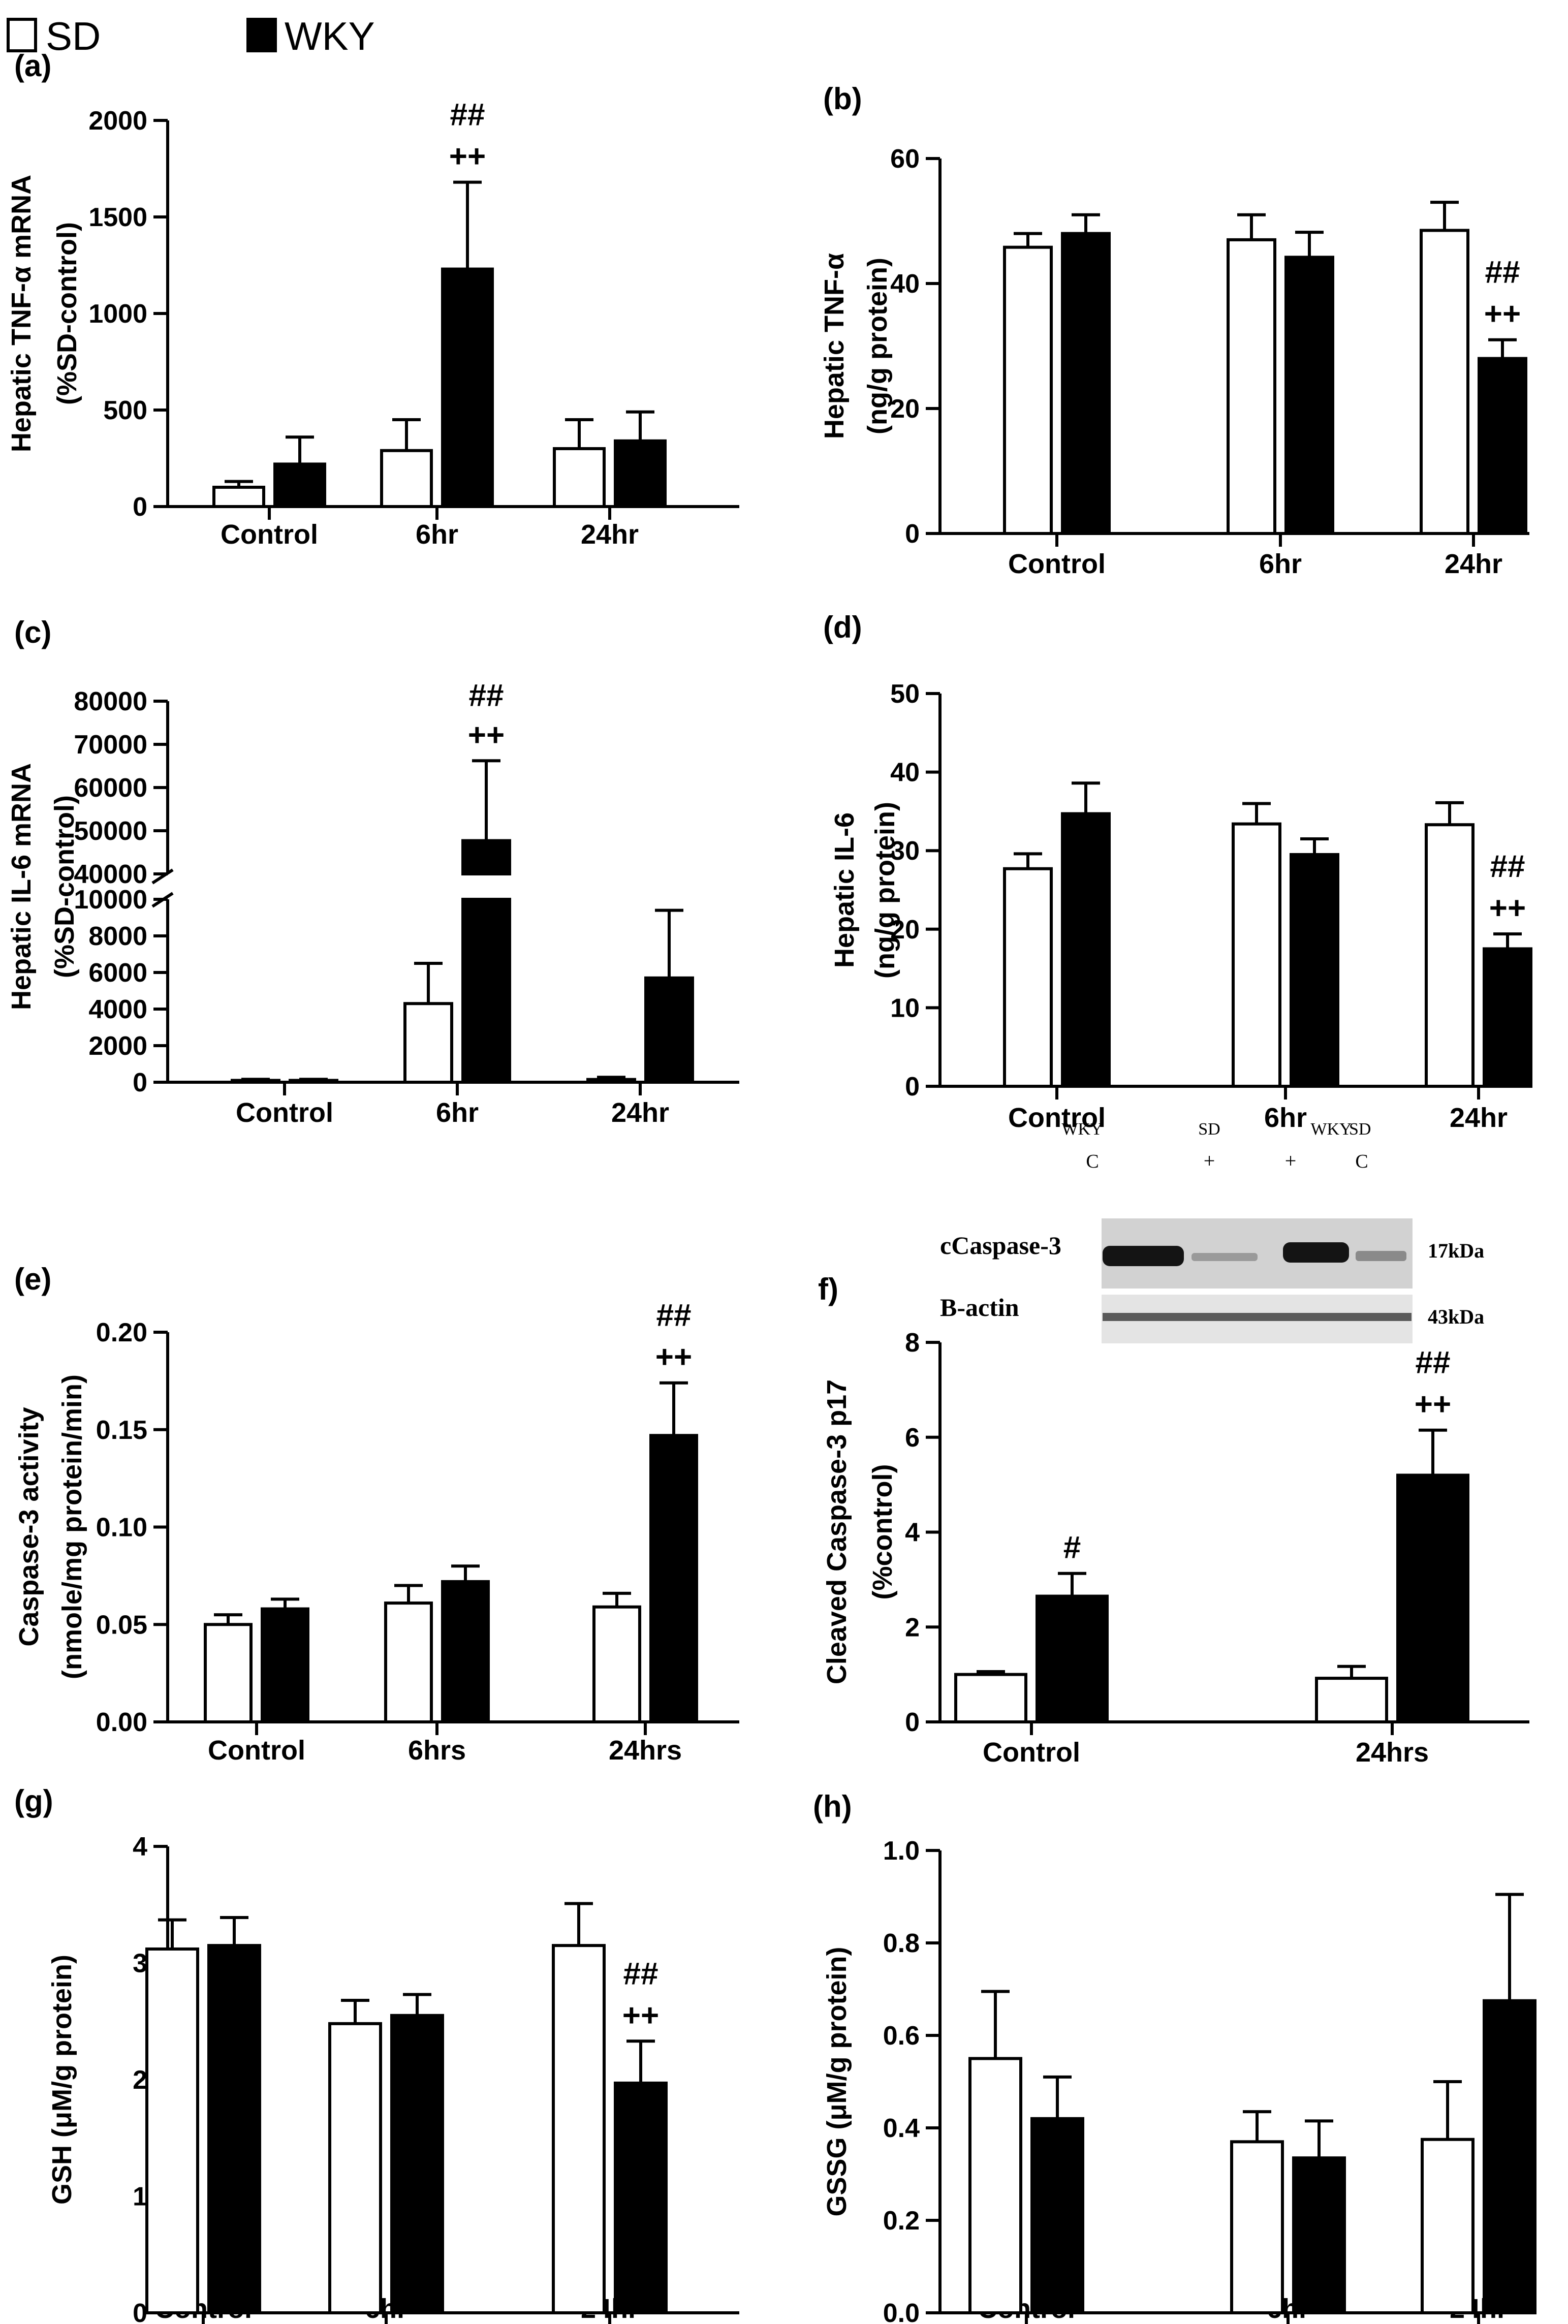 This screenshot has width=1568, height=2324. Describe the element at coordinates (29, 1526) in the screenshot. I see `y-axis-label: Caspase-3 activity` at that location.